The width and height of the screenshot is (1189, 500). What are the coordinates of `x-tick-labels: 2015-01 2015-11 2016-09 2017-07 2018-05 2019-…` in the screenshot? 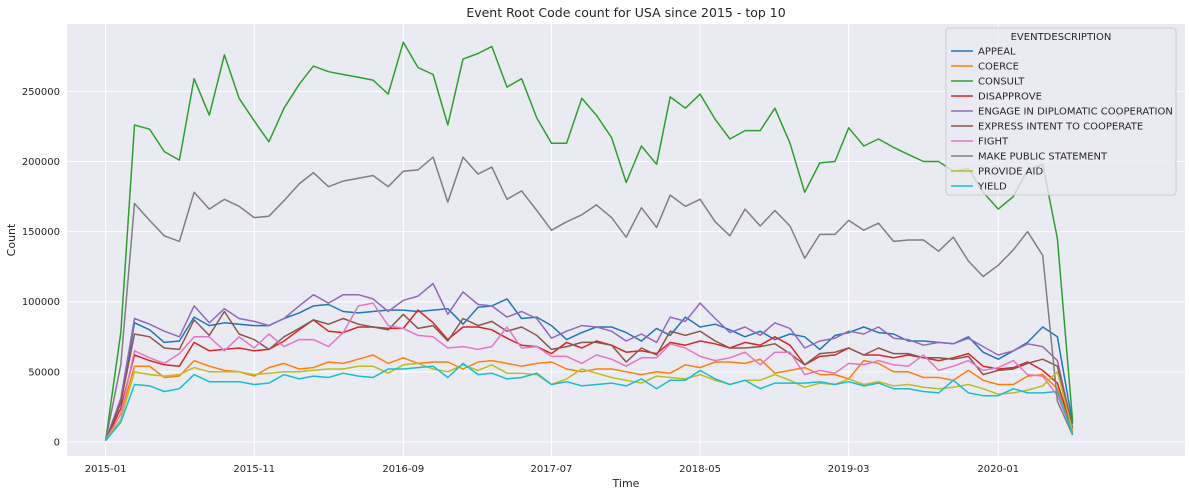 It's located at (552, 469).